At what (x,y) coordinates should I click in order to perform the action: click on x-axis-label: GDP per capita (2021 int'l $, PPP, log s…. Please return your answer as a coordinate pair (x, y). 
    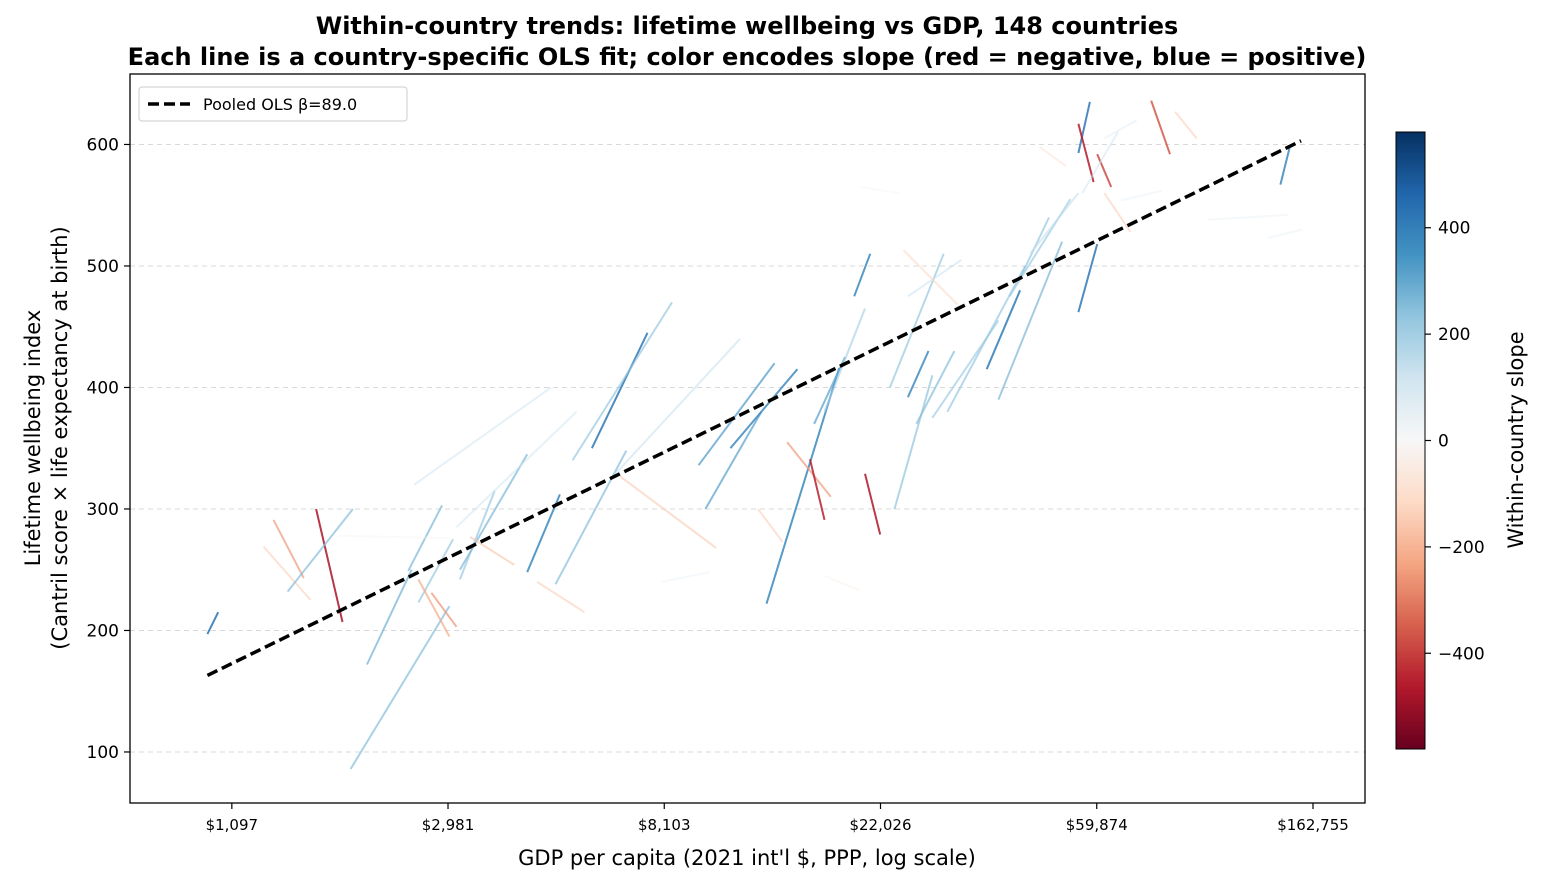
    Looking at the image, I should click on (747, 858).